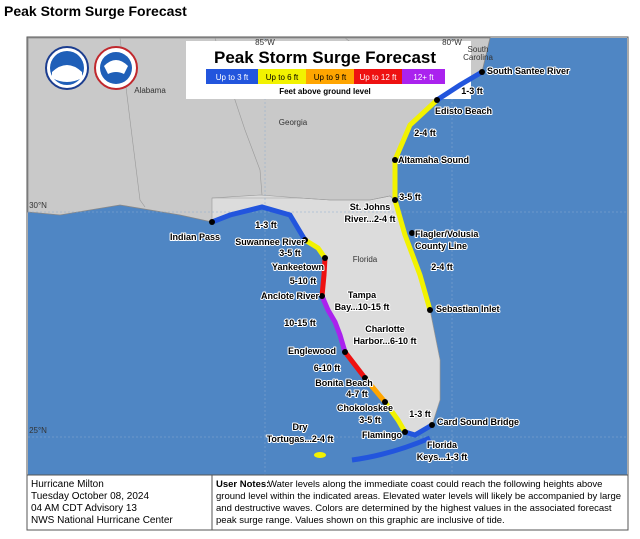  What do you see at coordinates (300, 323) in the screenshot?
I see `map-label: 10-15 ft` at bounding box center [300, 323].